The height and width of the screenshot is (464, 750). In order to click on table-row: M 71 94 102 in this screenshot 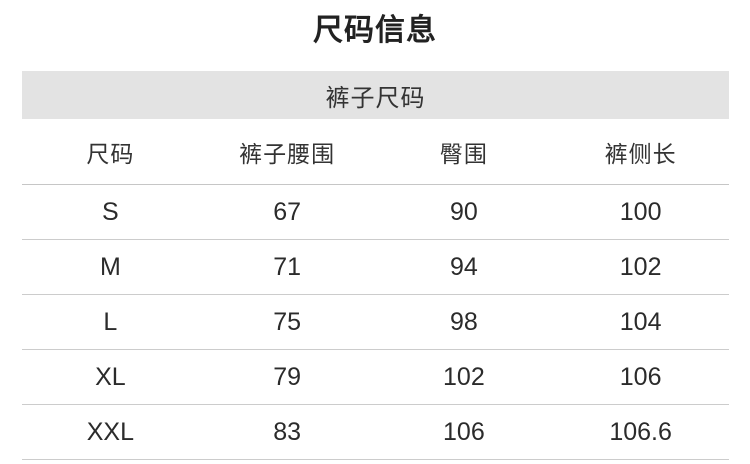, I will do `click(375, 267)`.